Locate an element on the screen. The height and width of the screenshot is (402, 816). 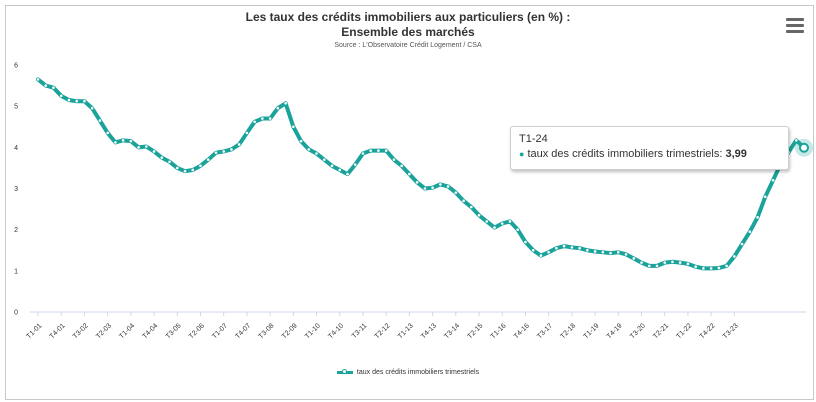
chart-menu-button is located at coordinates (795, 26).